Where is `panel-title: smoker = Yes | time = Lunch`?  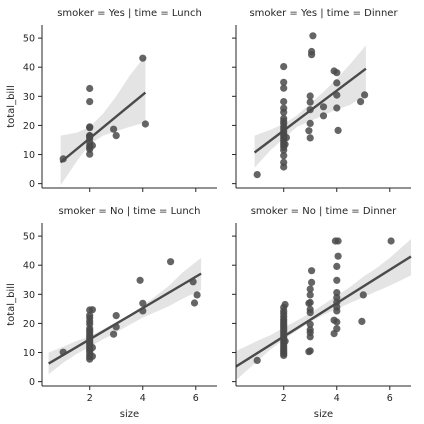 panel-title: smoker = Yes | time = Lunch is located at coordinates (129, 13).